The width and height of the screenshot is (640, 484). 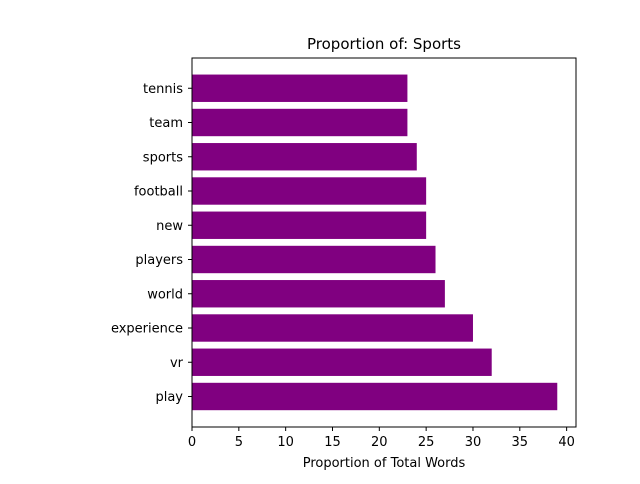 I want to click on y-tick-label: tennis, so click(x=163, y=89).